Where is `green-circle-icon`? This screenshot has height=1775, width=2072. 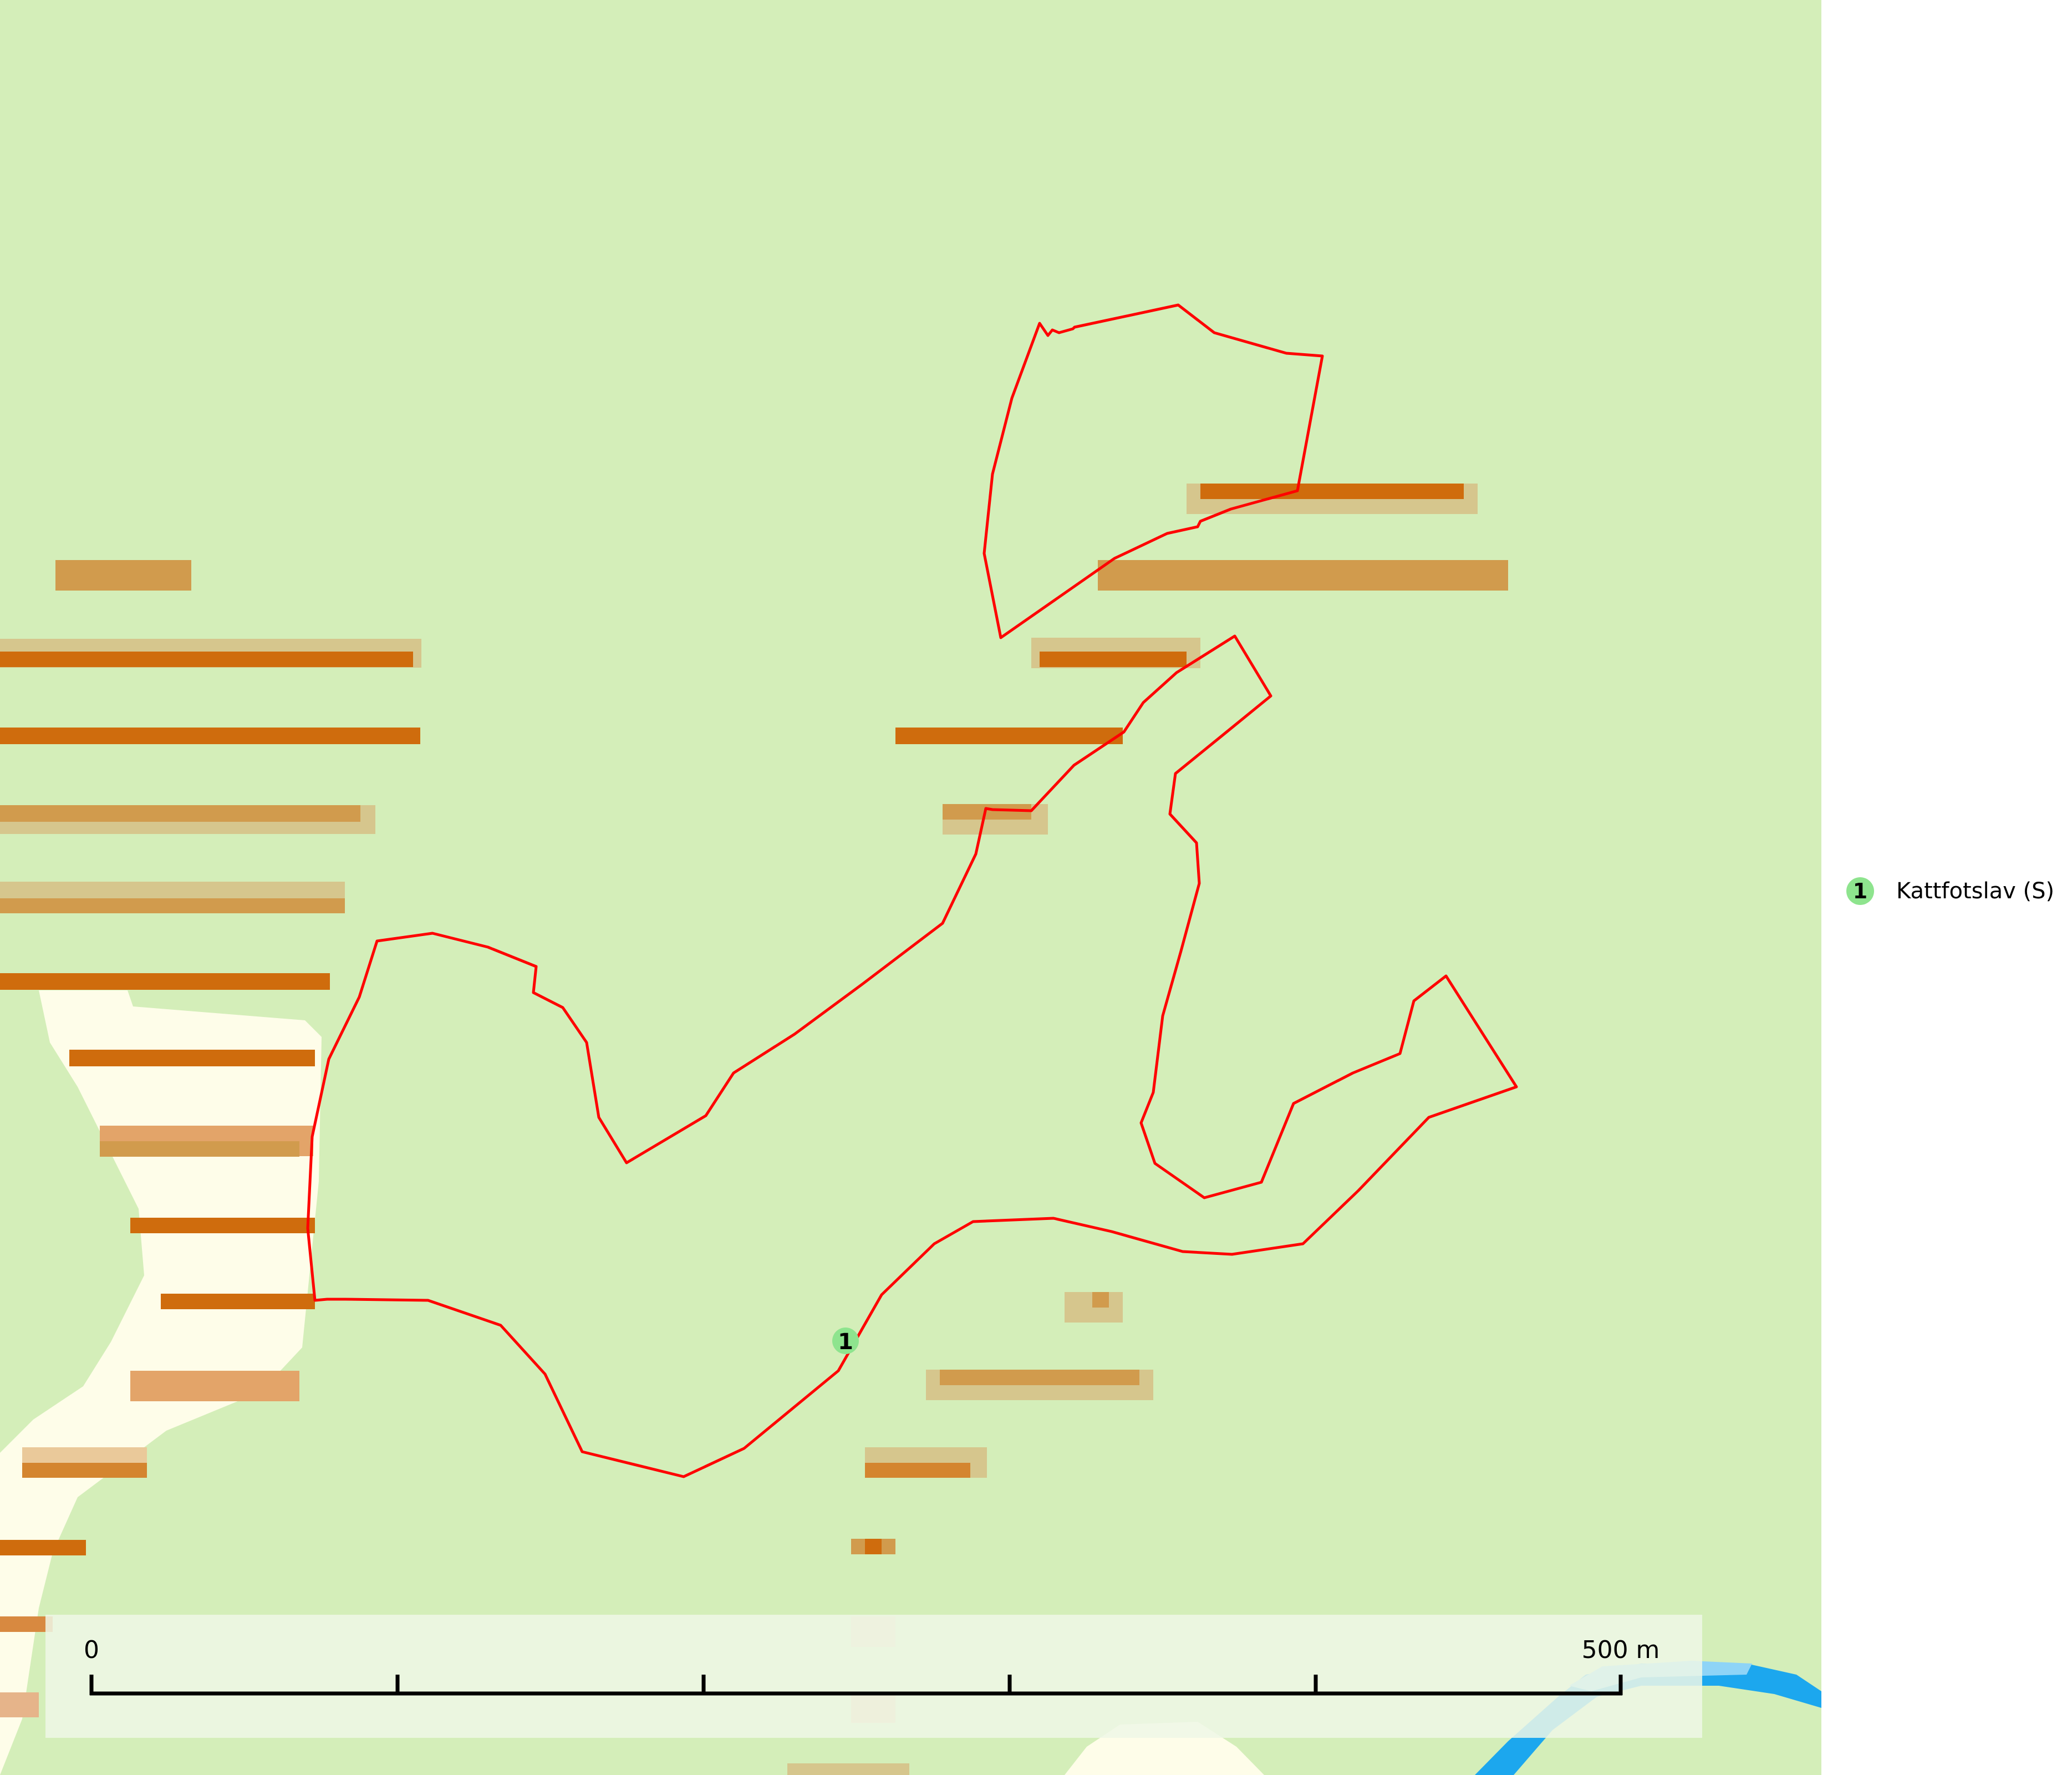 green-circle-icon is located at coordinates (846, 1341).